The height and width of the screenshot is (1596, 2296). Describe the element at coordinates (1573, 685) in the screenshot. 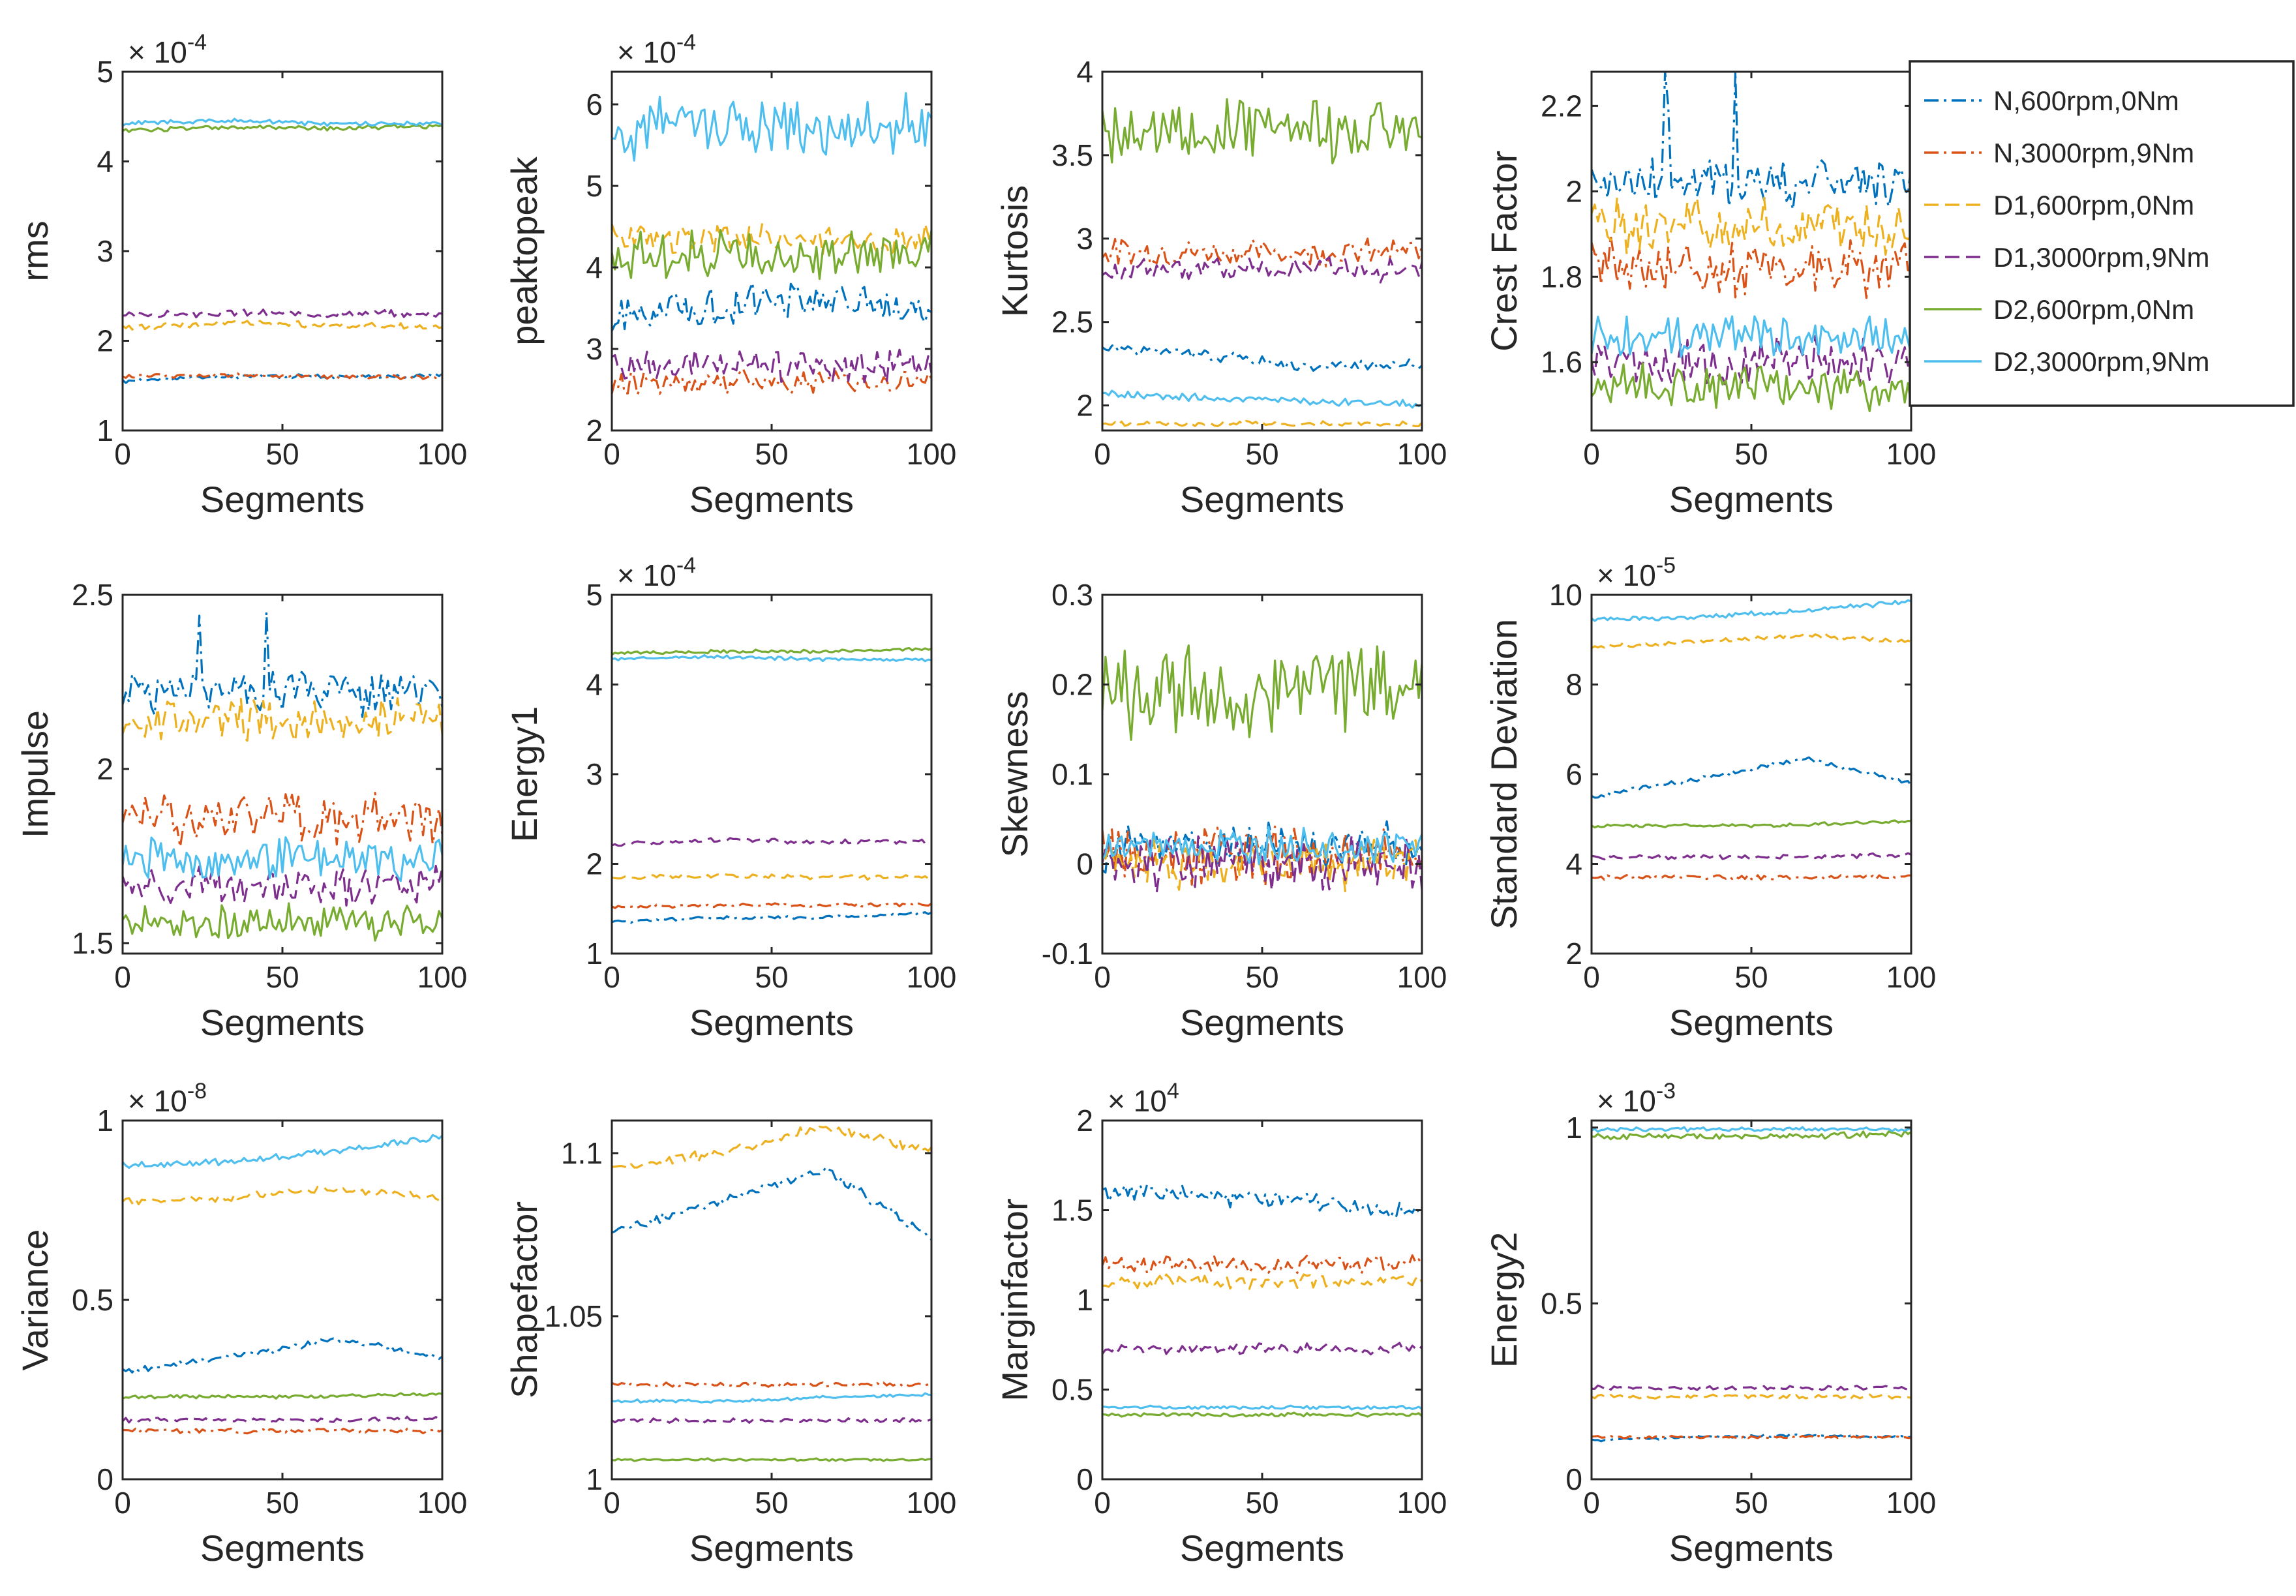

I see `y-tick-label: 8` at that location.